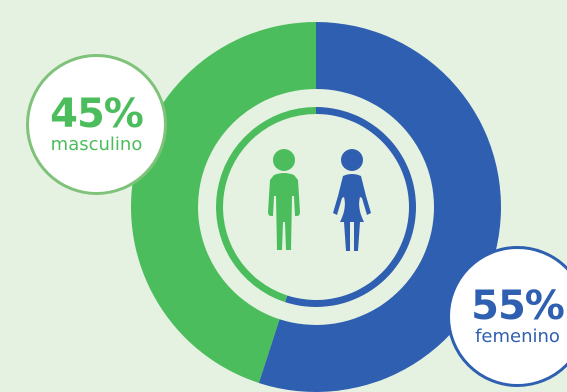 Image resolution: width=567 pixels, height=392 pixels. Describe the element at coordinates (352, 200) in the screenshot. I see `female-person-icon` at that location.